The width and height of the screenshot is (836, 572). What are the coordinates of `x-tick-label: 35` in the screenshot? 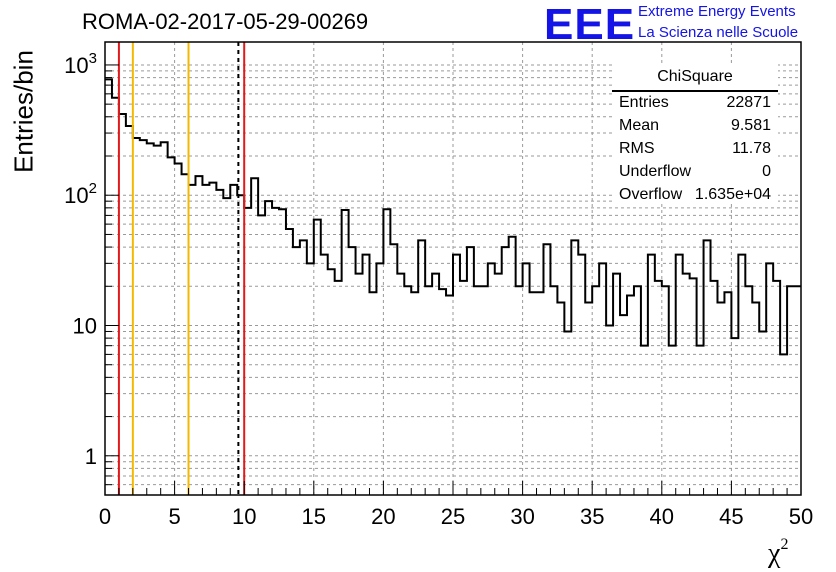 It's located at (592, 516).